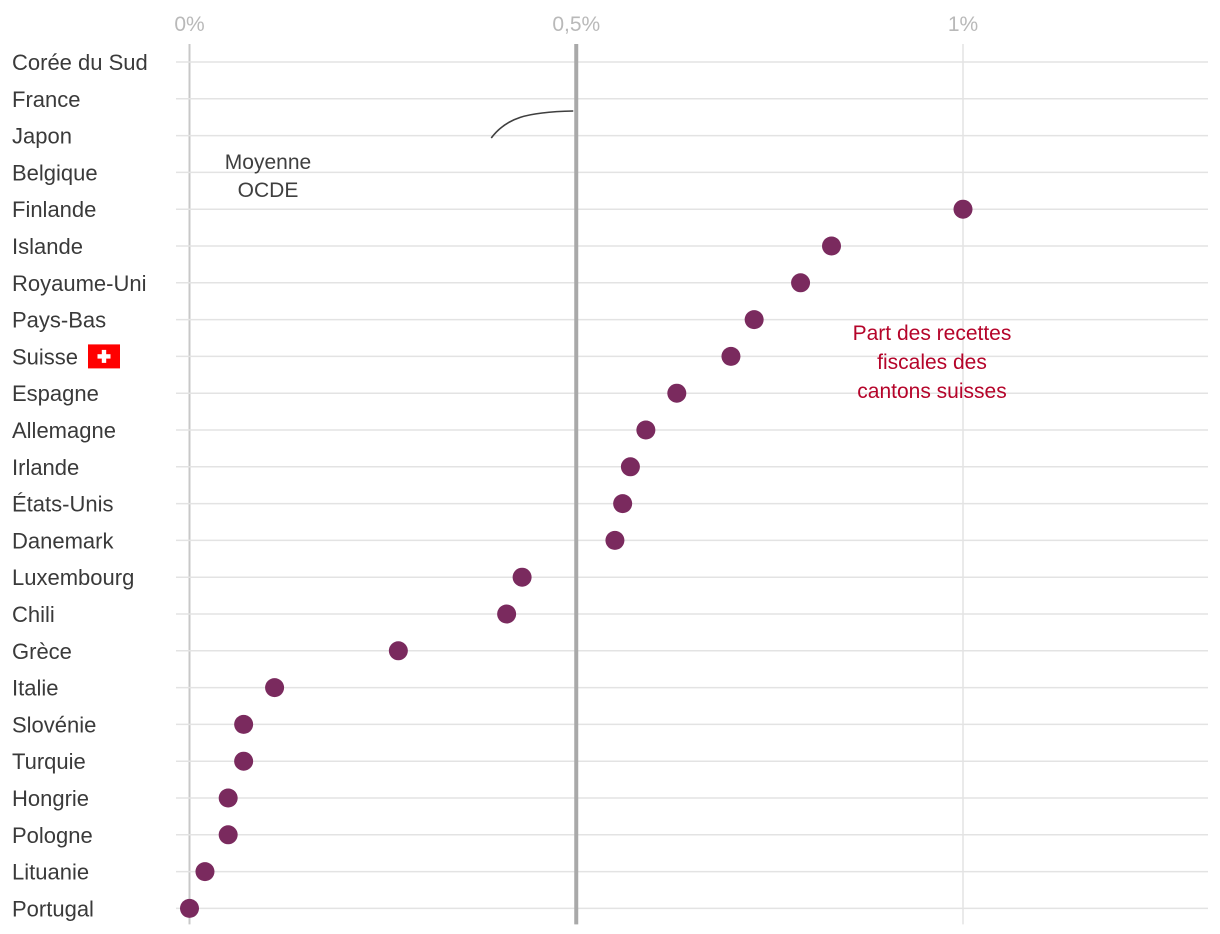  I want to click on swiss-annotation-label: cantons suisses, so click(931, 391).